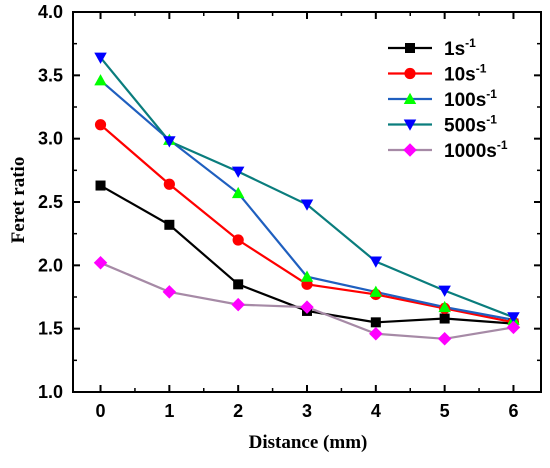 Image resolution: width=550 pixels, height=468 pixels. What do you see at coordinates (101, 411) in the screenshot?
I see `x-tick-label: 0` at bounding box center [101, 411].